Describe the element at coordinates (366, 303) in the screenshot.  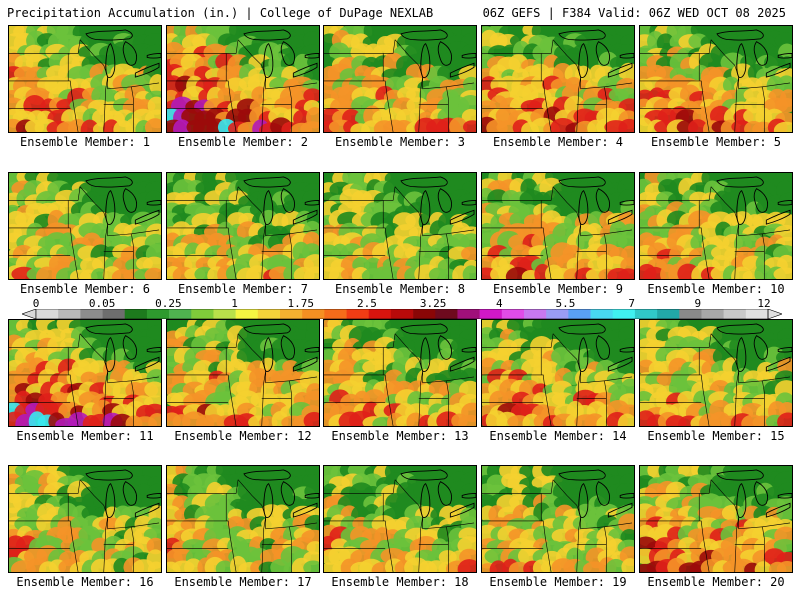
I see `colorbar-tick-label: 2.5` at that location.